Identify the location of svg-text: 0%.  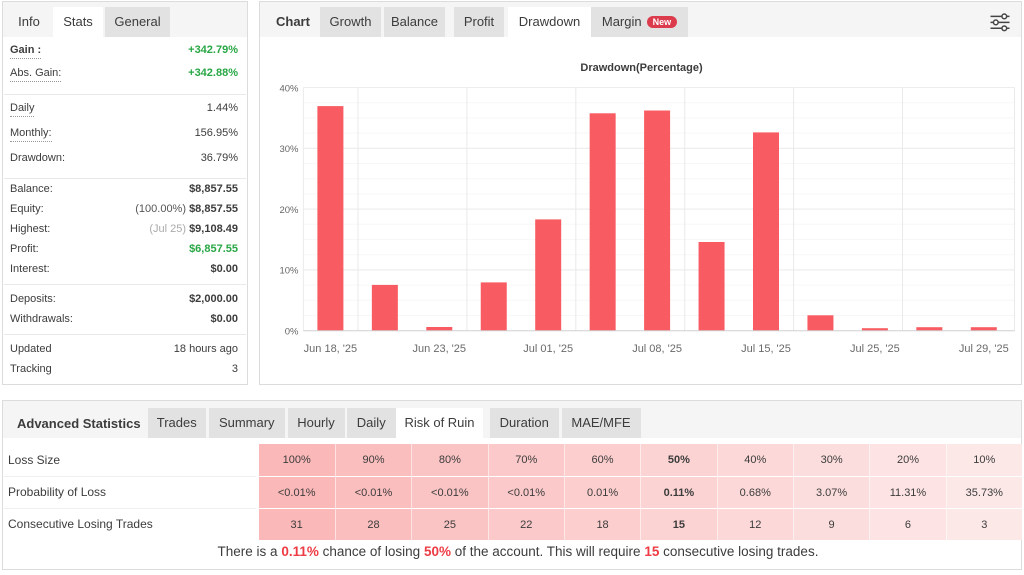
(292, 332).